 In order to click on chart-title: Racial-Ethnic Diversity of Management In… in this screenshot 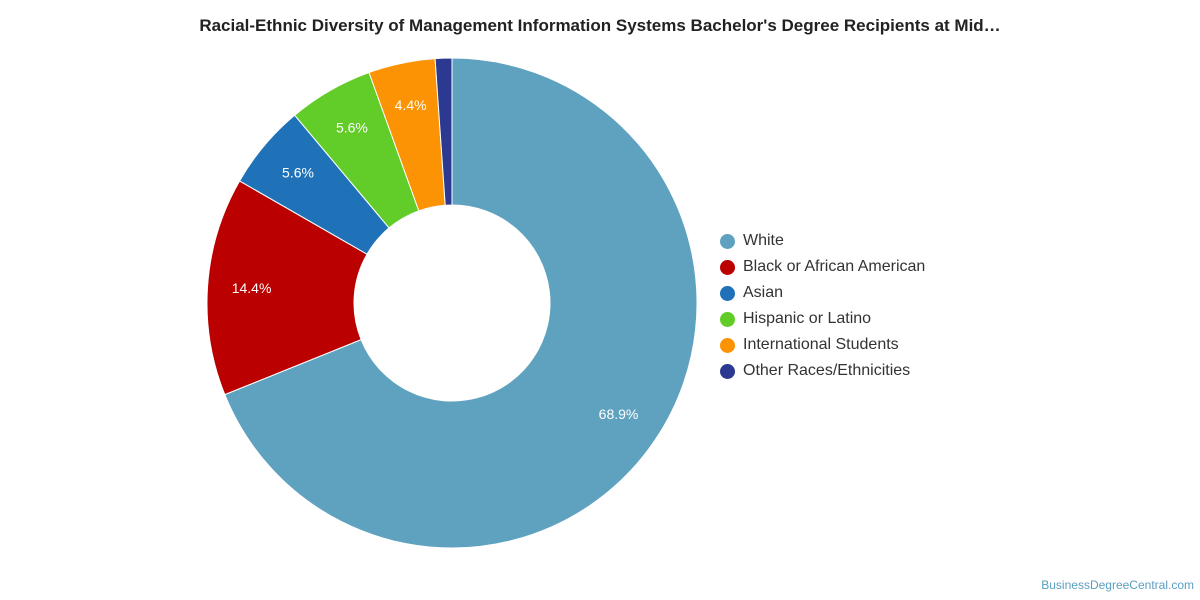, I will do `click(600, 25)`.